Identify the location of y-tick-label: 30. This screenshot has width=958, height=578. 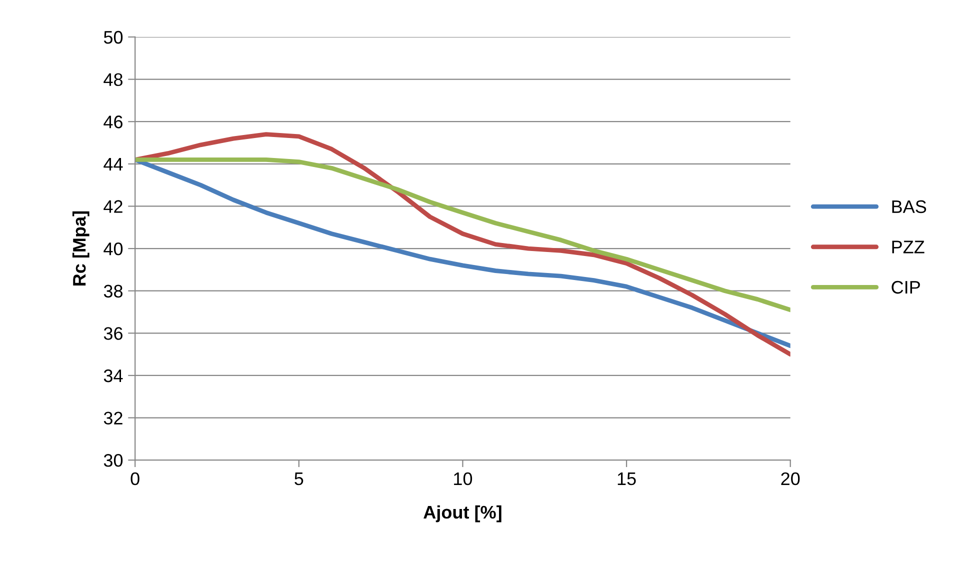
(113, 460).